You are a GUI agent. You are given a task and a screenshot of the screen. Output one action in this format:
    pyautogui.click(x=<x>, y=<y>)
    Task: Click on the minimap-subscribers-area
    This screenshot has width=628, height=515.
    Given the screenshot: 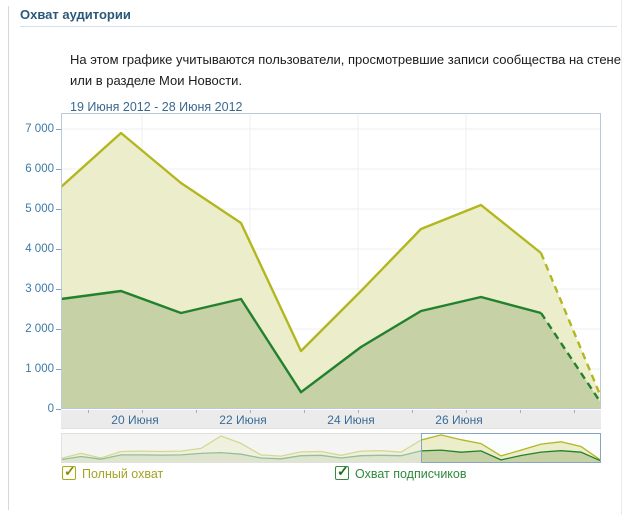 What is the action you would take?
    pyautogui.click(x=511, y=456)
    